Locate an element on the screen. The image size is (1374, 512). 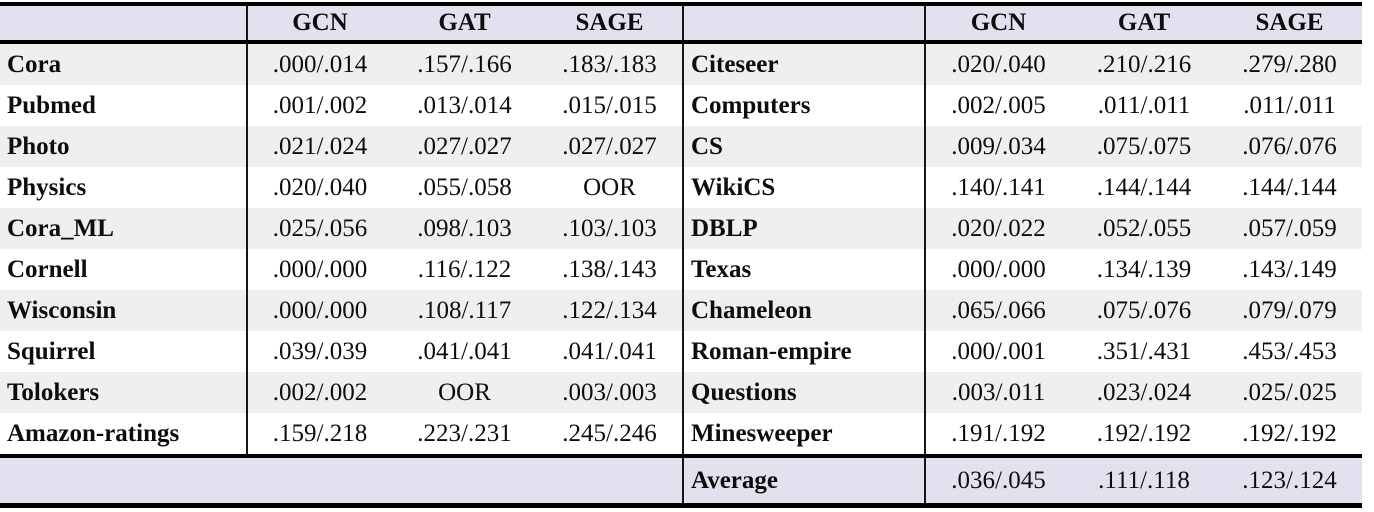
metric-value-cell: .191/.192 is located at coordinates (998, 434).